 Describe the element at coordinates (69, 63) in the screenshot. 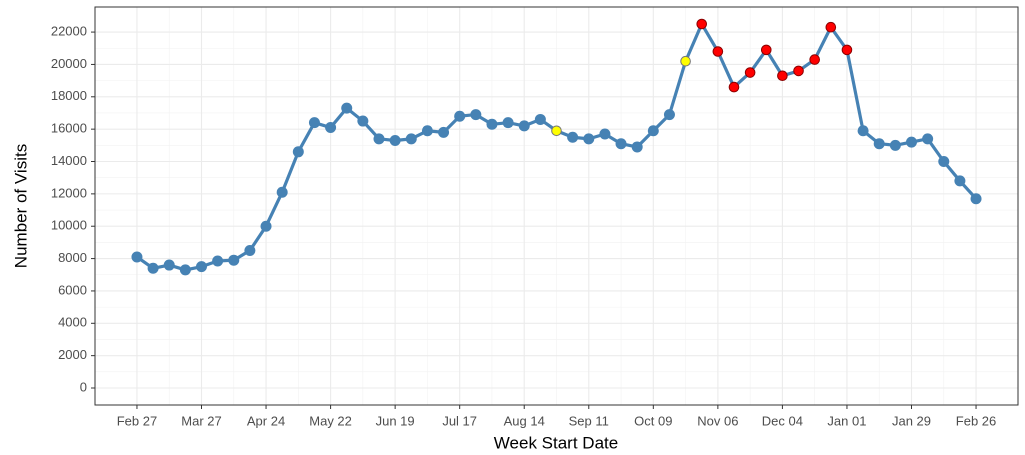

I see `y-tick-label: 20000` at that location.